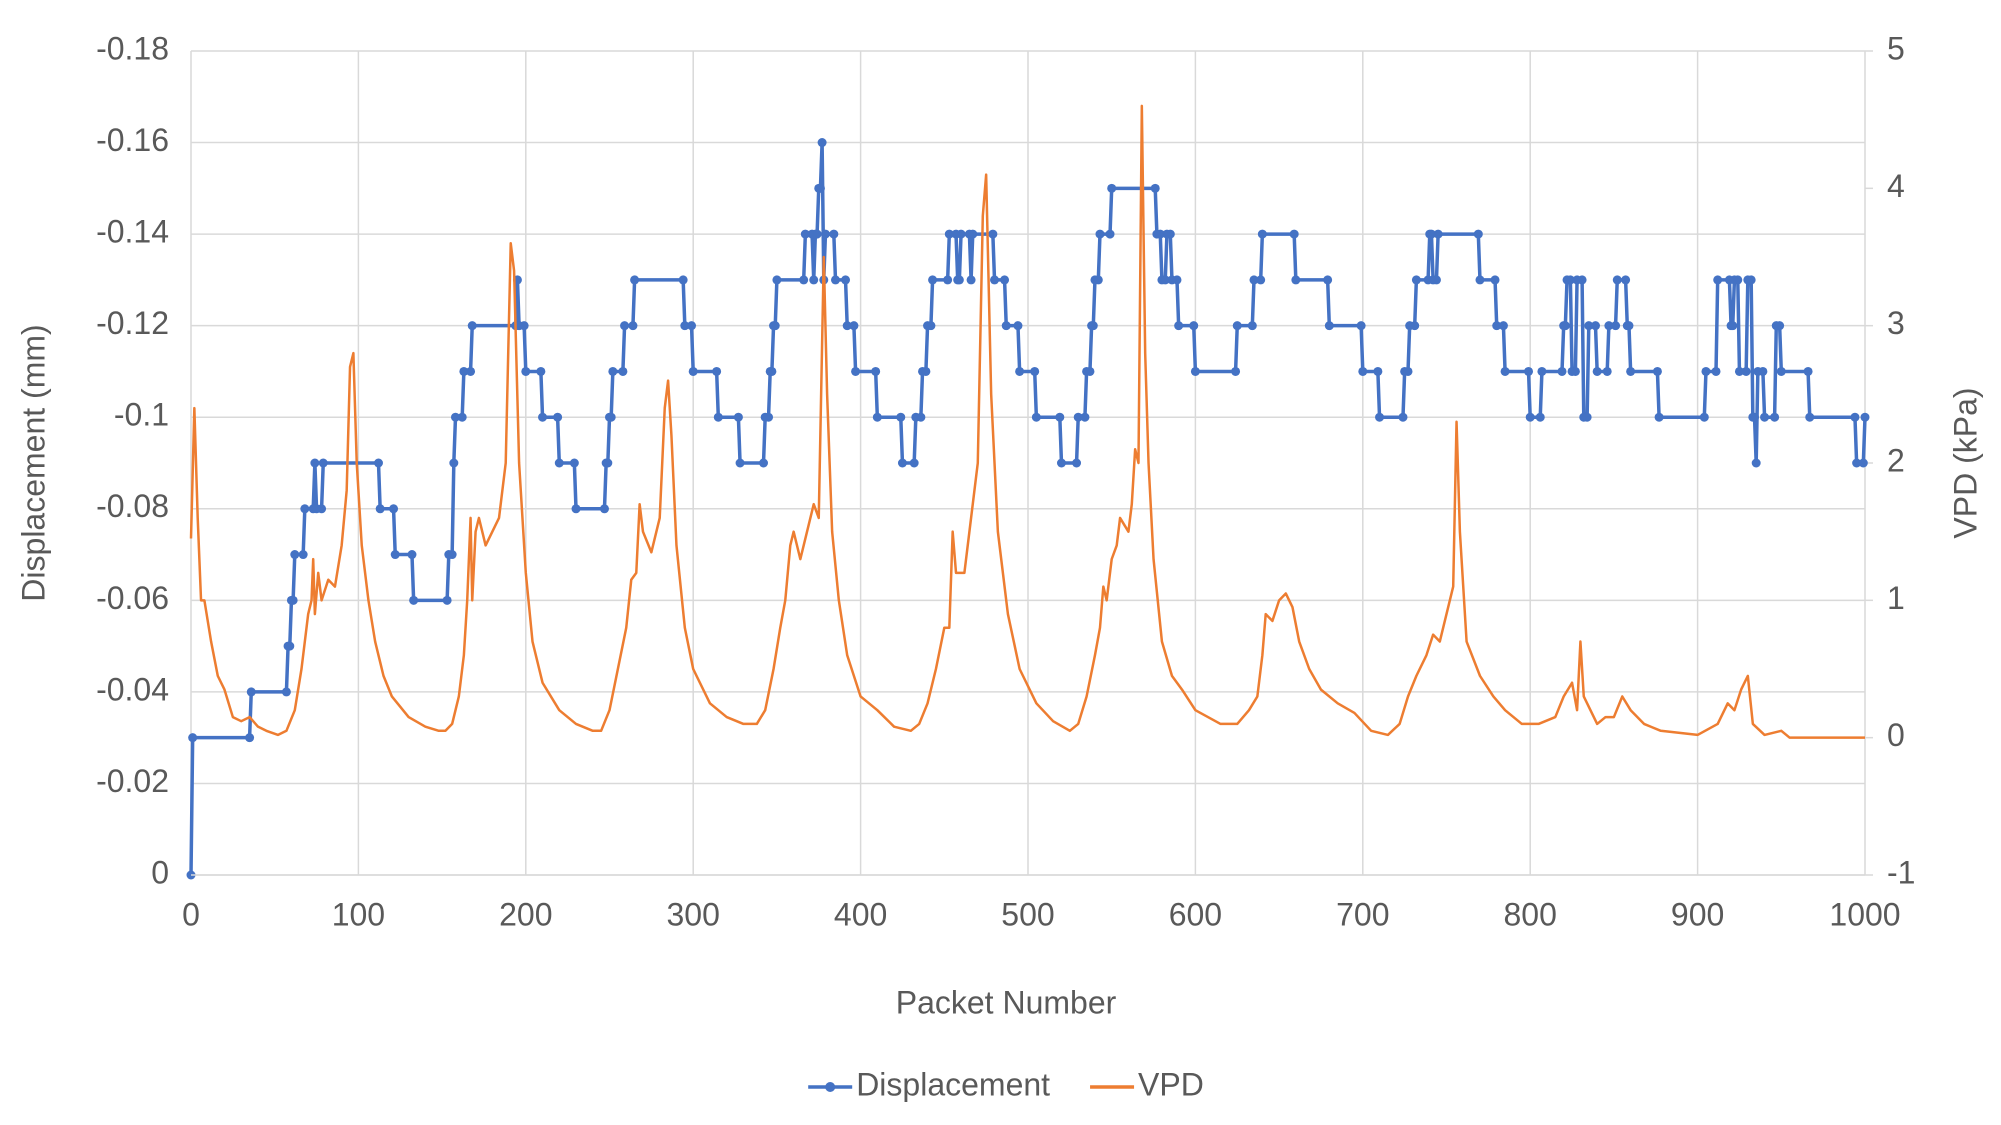 The width and height of the screenshot is (2001, 1125). Describe the element at coordinates (1530, 914) in the screenshot. I see `x-tick-label: 800` at that location.